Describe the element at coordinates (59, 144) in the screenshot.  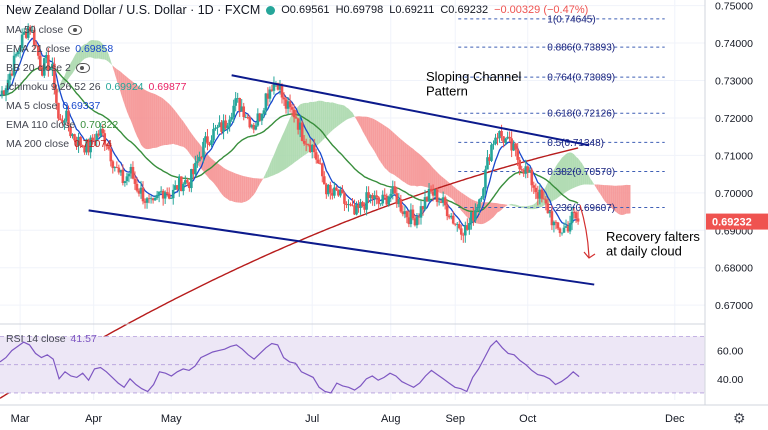
I see `legend-row: MA 200 close 0.71074` at that location.